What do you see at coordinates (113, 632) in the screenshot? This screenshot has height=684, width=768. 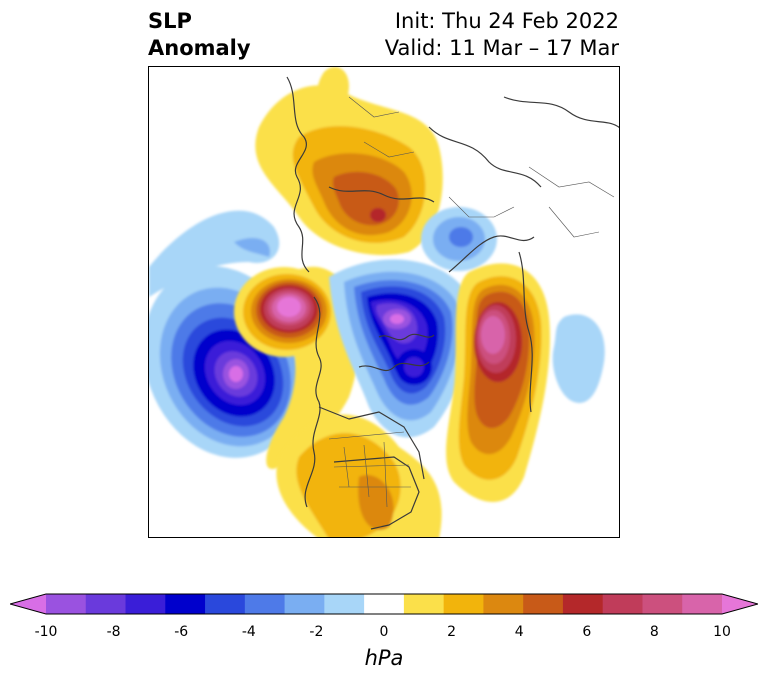 I see `colorbar-tick-label: -8` at bounding box center [113, 632].